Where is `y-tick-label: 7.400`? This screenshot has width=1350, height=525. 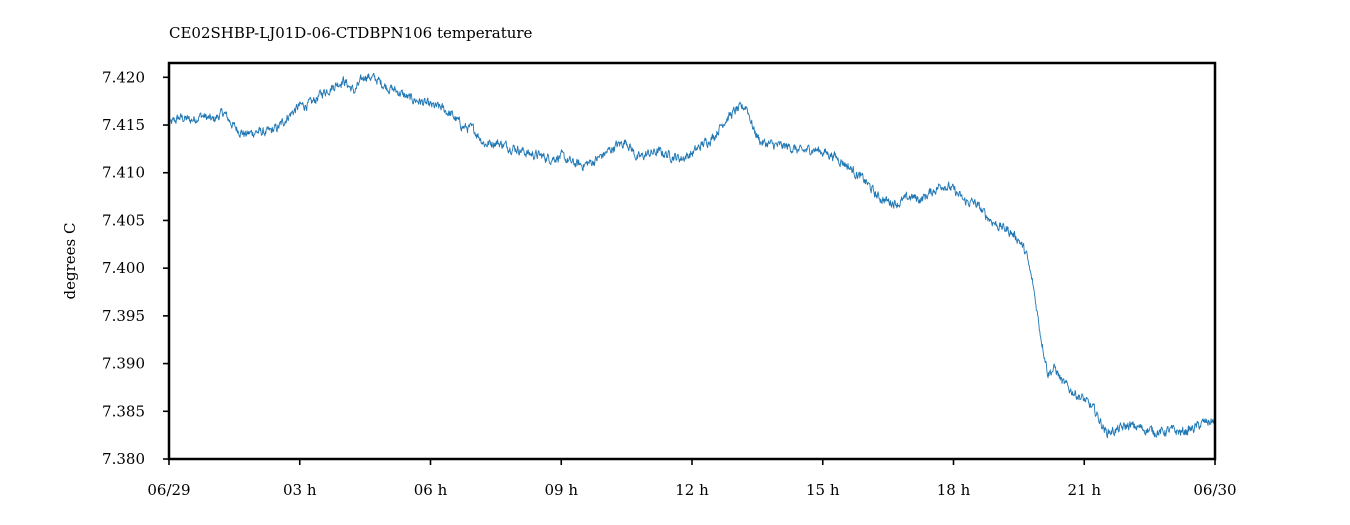
y-tick-label: 7.400 is located at coordinates (123, 268).